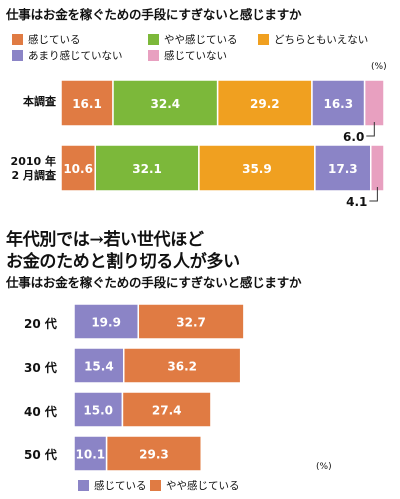 The image size is (400, 499). I want to click on age-bar-value-label: 10.1, so click(91, 455).